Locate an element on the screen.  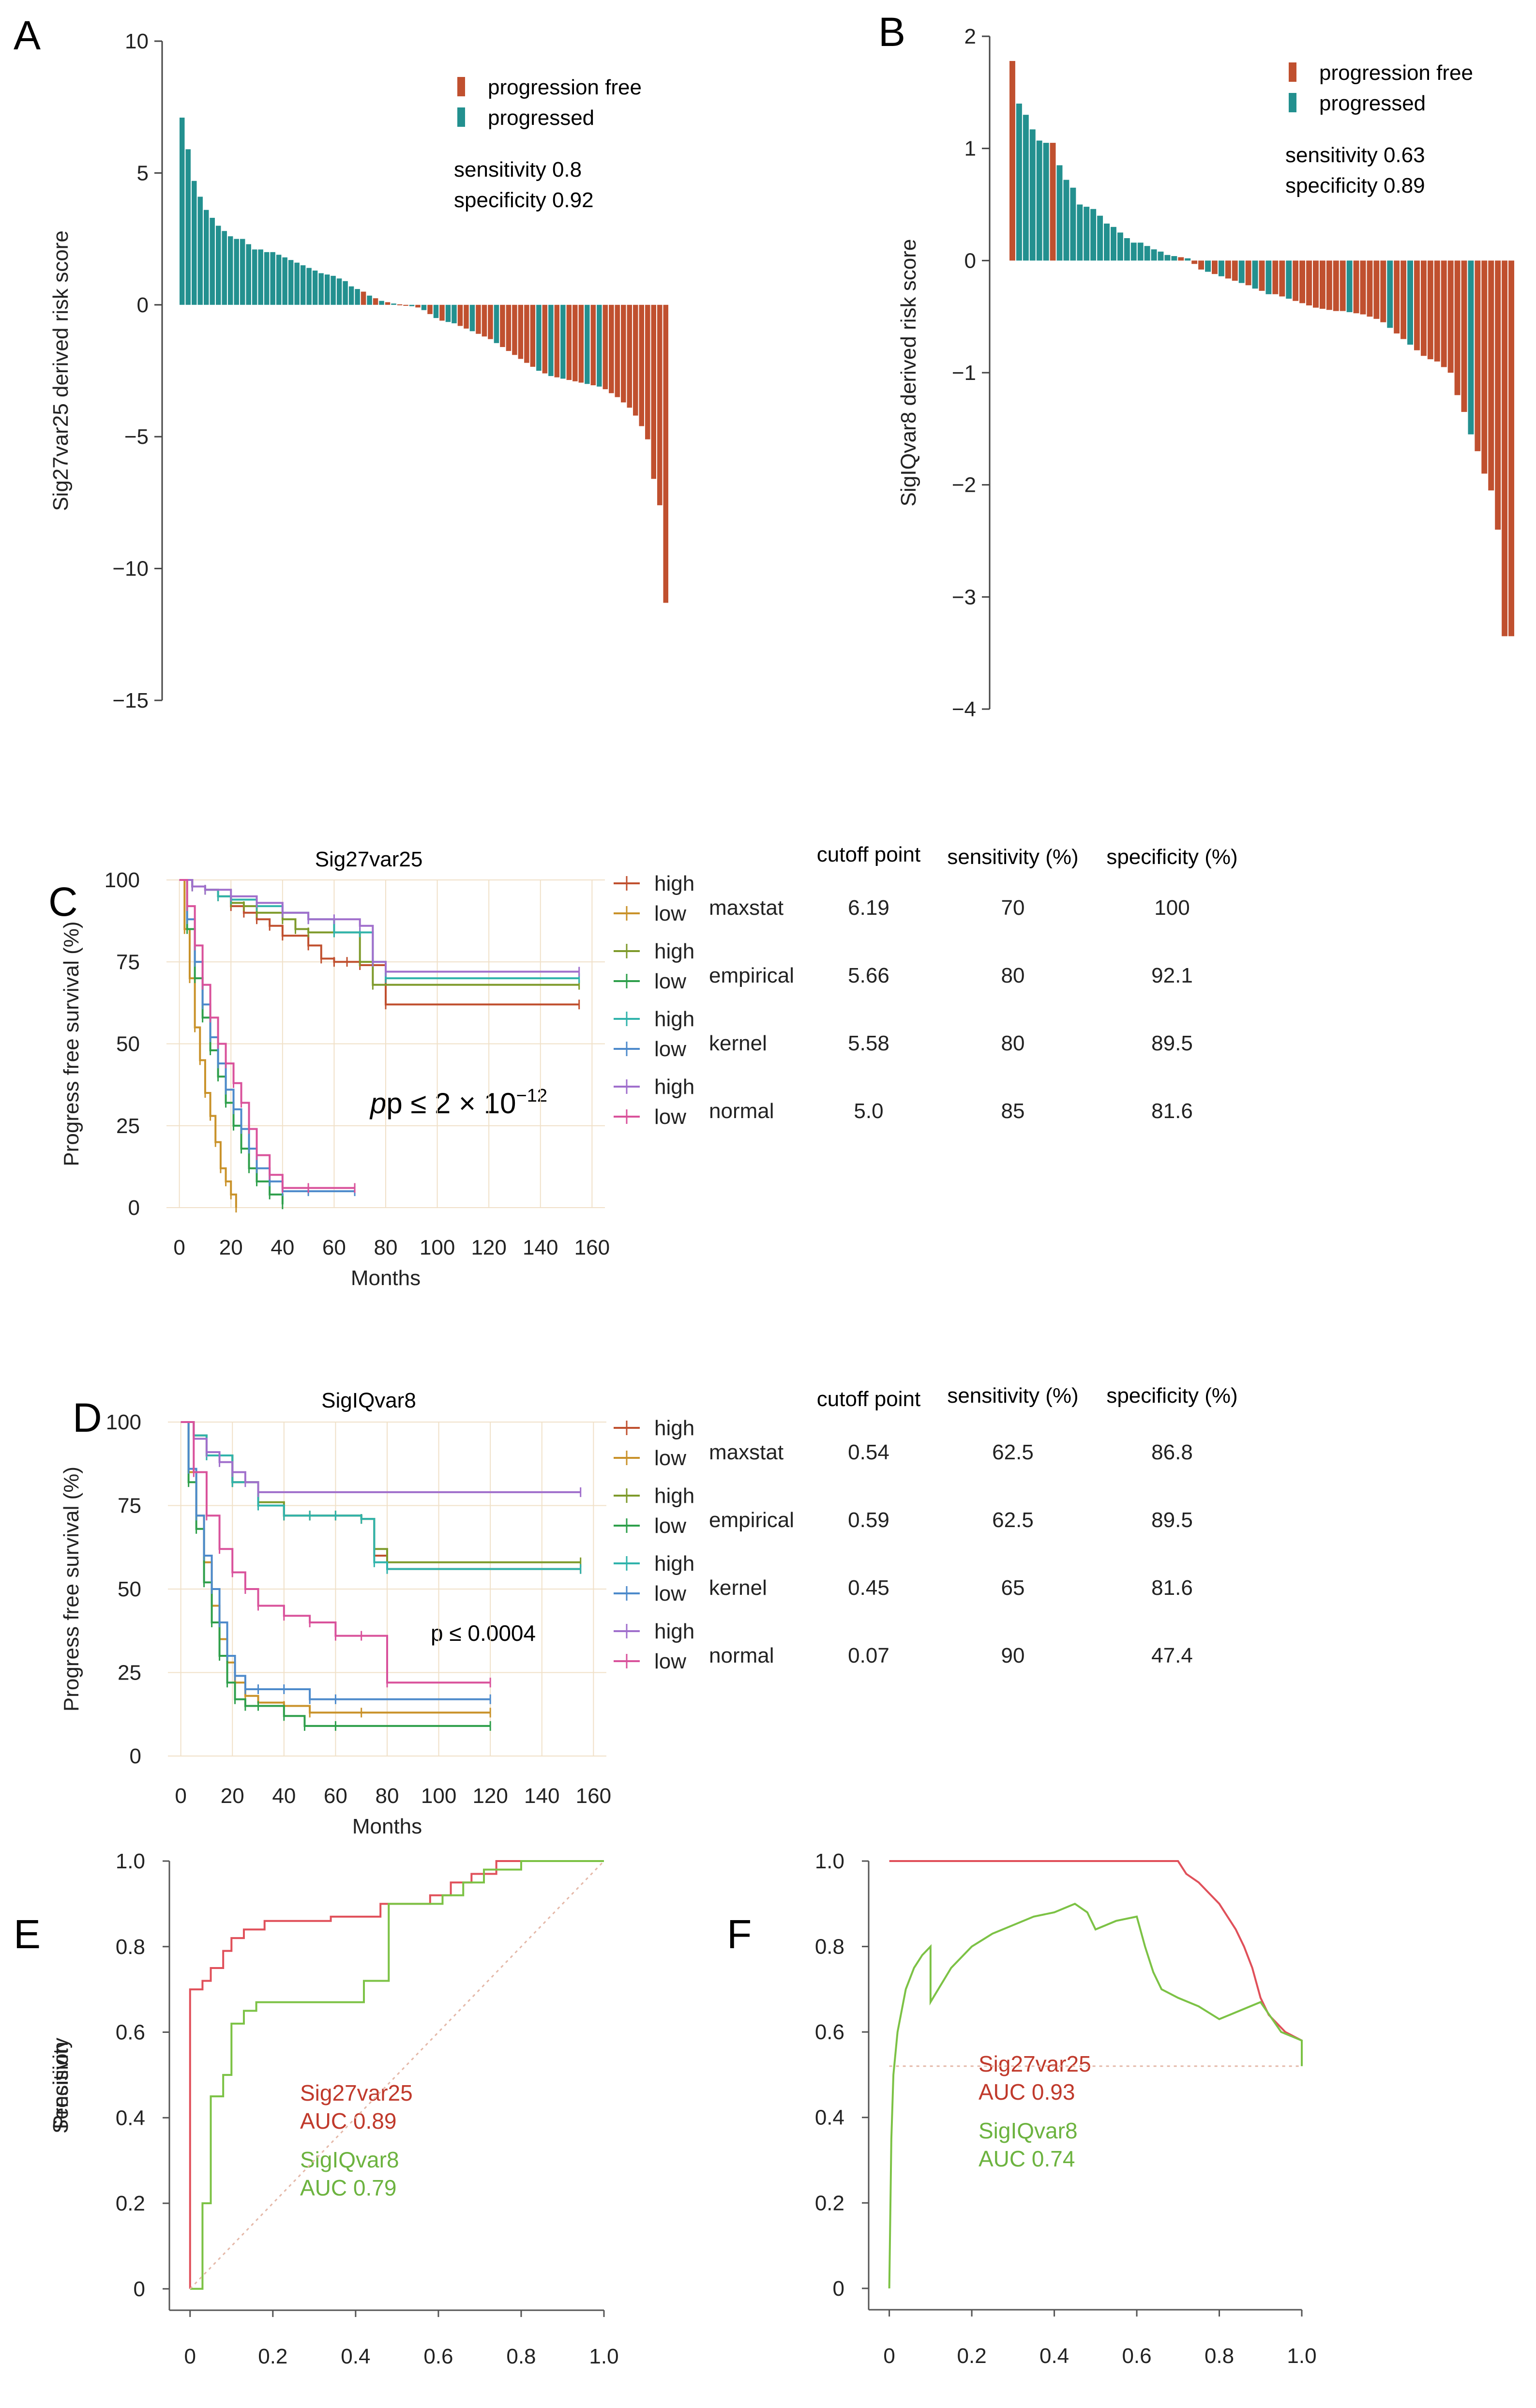
panelB-legend-swatch-progressed is located at coordinates (1292, 102).